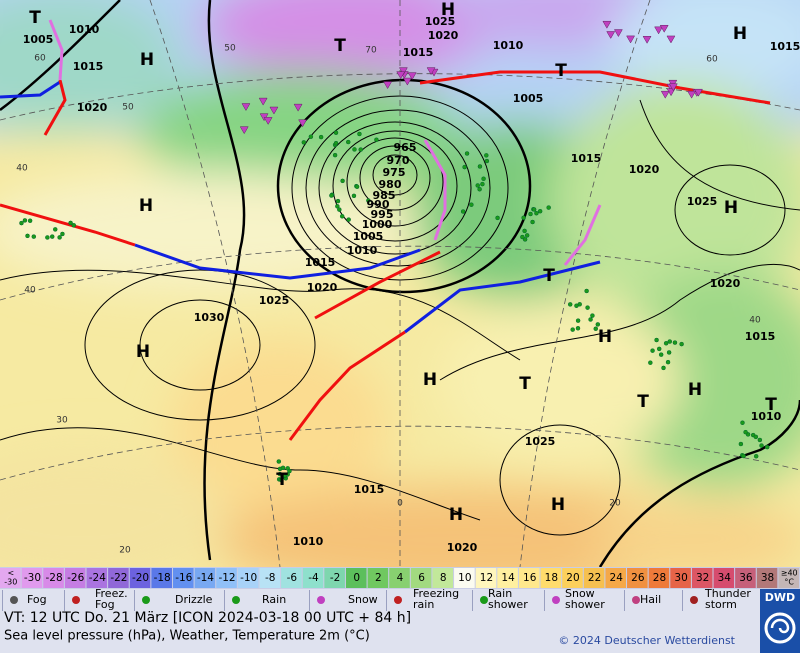 This screenshot has height=653, width=800. Describe the element at coordinates (646, 640) in the screenshot. I see `copyright: © 2024 Deutscher Wetterdienst` at that location.